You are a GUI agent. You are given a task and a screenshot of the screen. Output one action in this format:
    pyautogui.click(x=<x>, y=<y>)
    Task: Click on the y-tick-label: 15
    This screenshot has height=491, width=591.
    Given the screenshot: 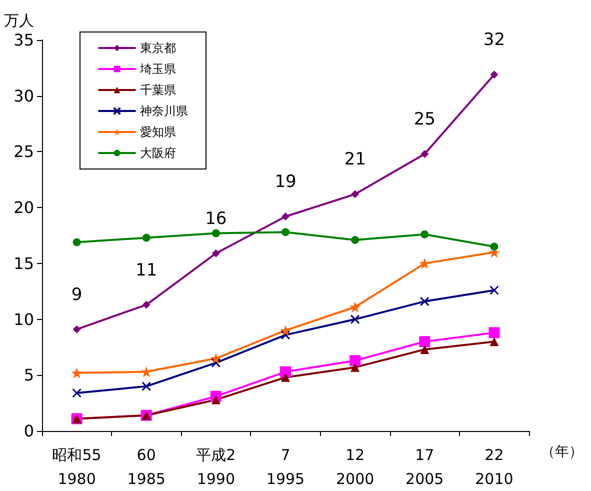 What is the action you would take?
    pyautogui.click(x=24, y=263)
    